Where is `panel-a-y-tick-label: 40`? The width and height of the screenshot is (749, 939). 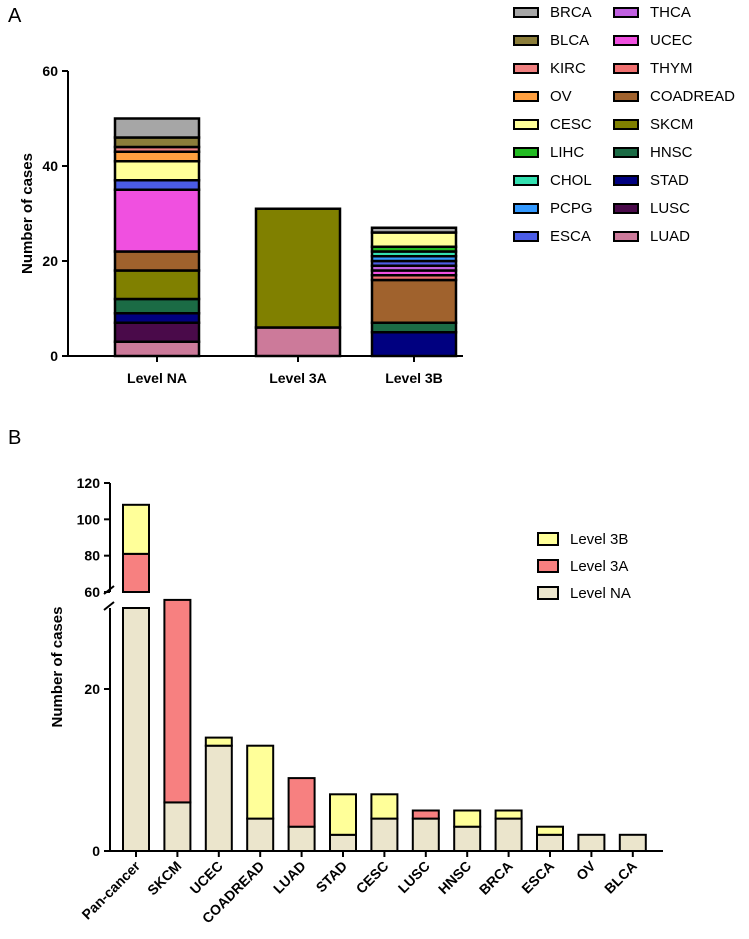 panel-a-y-tick-label: 40 is located at coordinates (50, 166).